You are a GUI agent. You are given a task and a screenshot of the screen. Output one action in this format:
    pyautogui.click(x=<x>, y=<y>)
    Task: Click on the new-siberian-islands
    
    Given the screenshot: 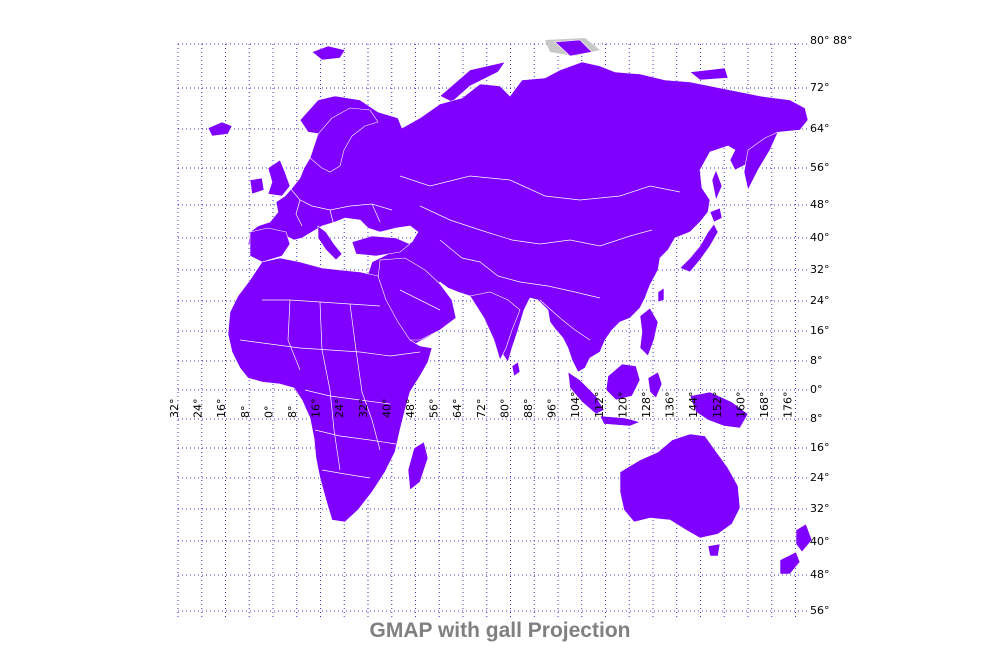 What is the action you would take?
    pyautogui.click(x=709, y=74)
    